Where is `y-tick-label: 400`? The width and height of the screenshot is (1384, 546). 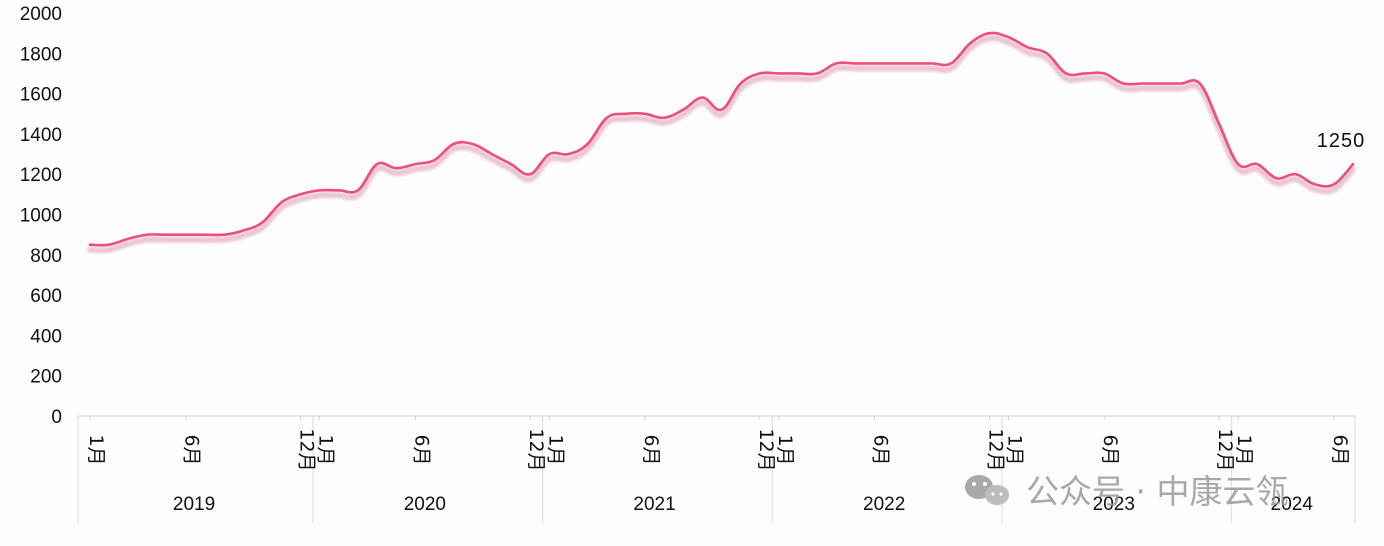 y-tick-label: 400 is located at coordinates (46, 336).